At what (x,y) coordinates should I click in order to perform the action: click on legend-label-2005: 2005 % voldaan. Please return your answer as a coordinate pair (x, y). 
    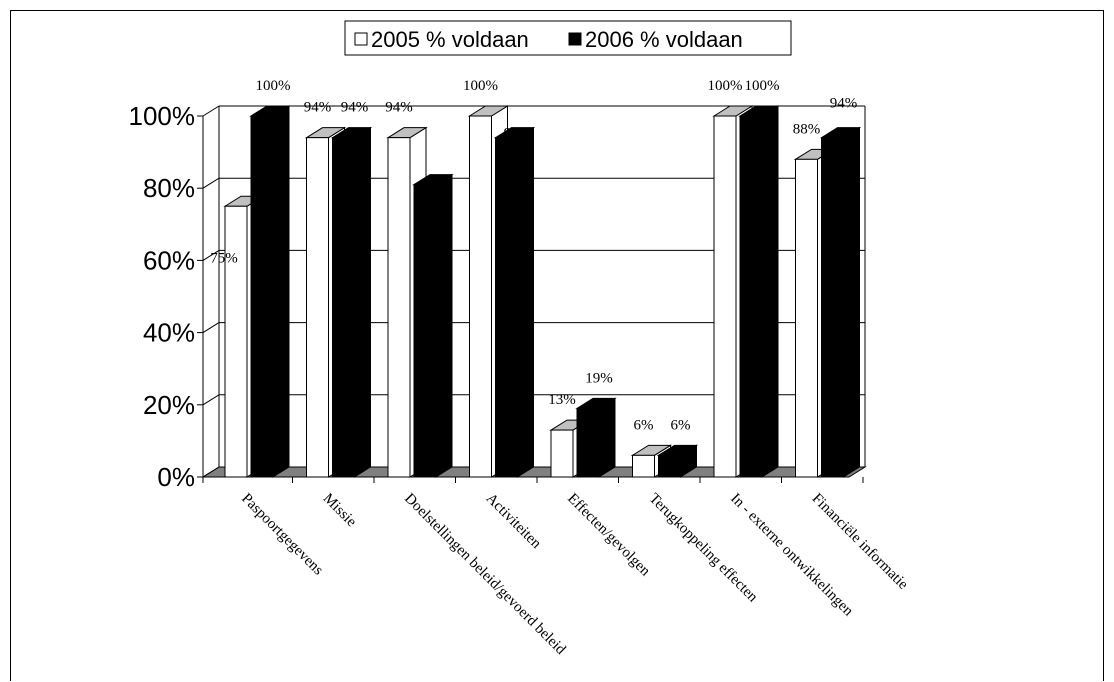
    Looking at the image, I should click on (450, 39).